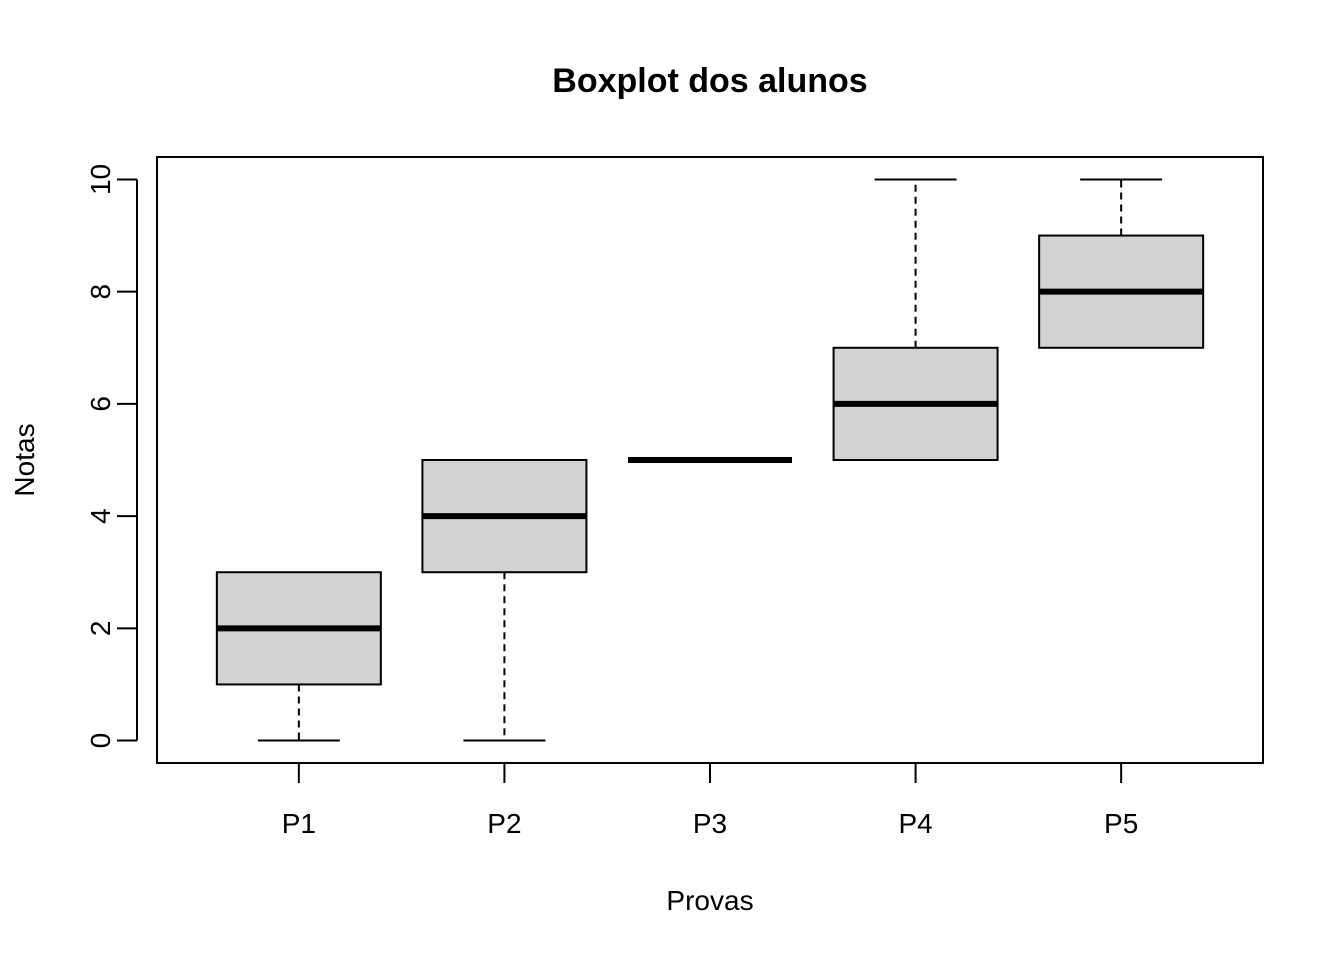  I want to click on y-tick-label: 6, so click(100, 404).